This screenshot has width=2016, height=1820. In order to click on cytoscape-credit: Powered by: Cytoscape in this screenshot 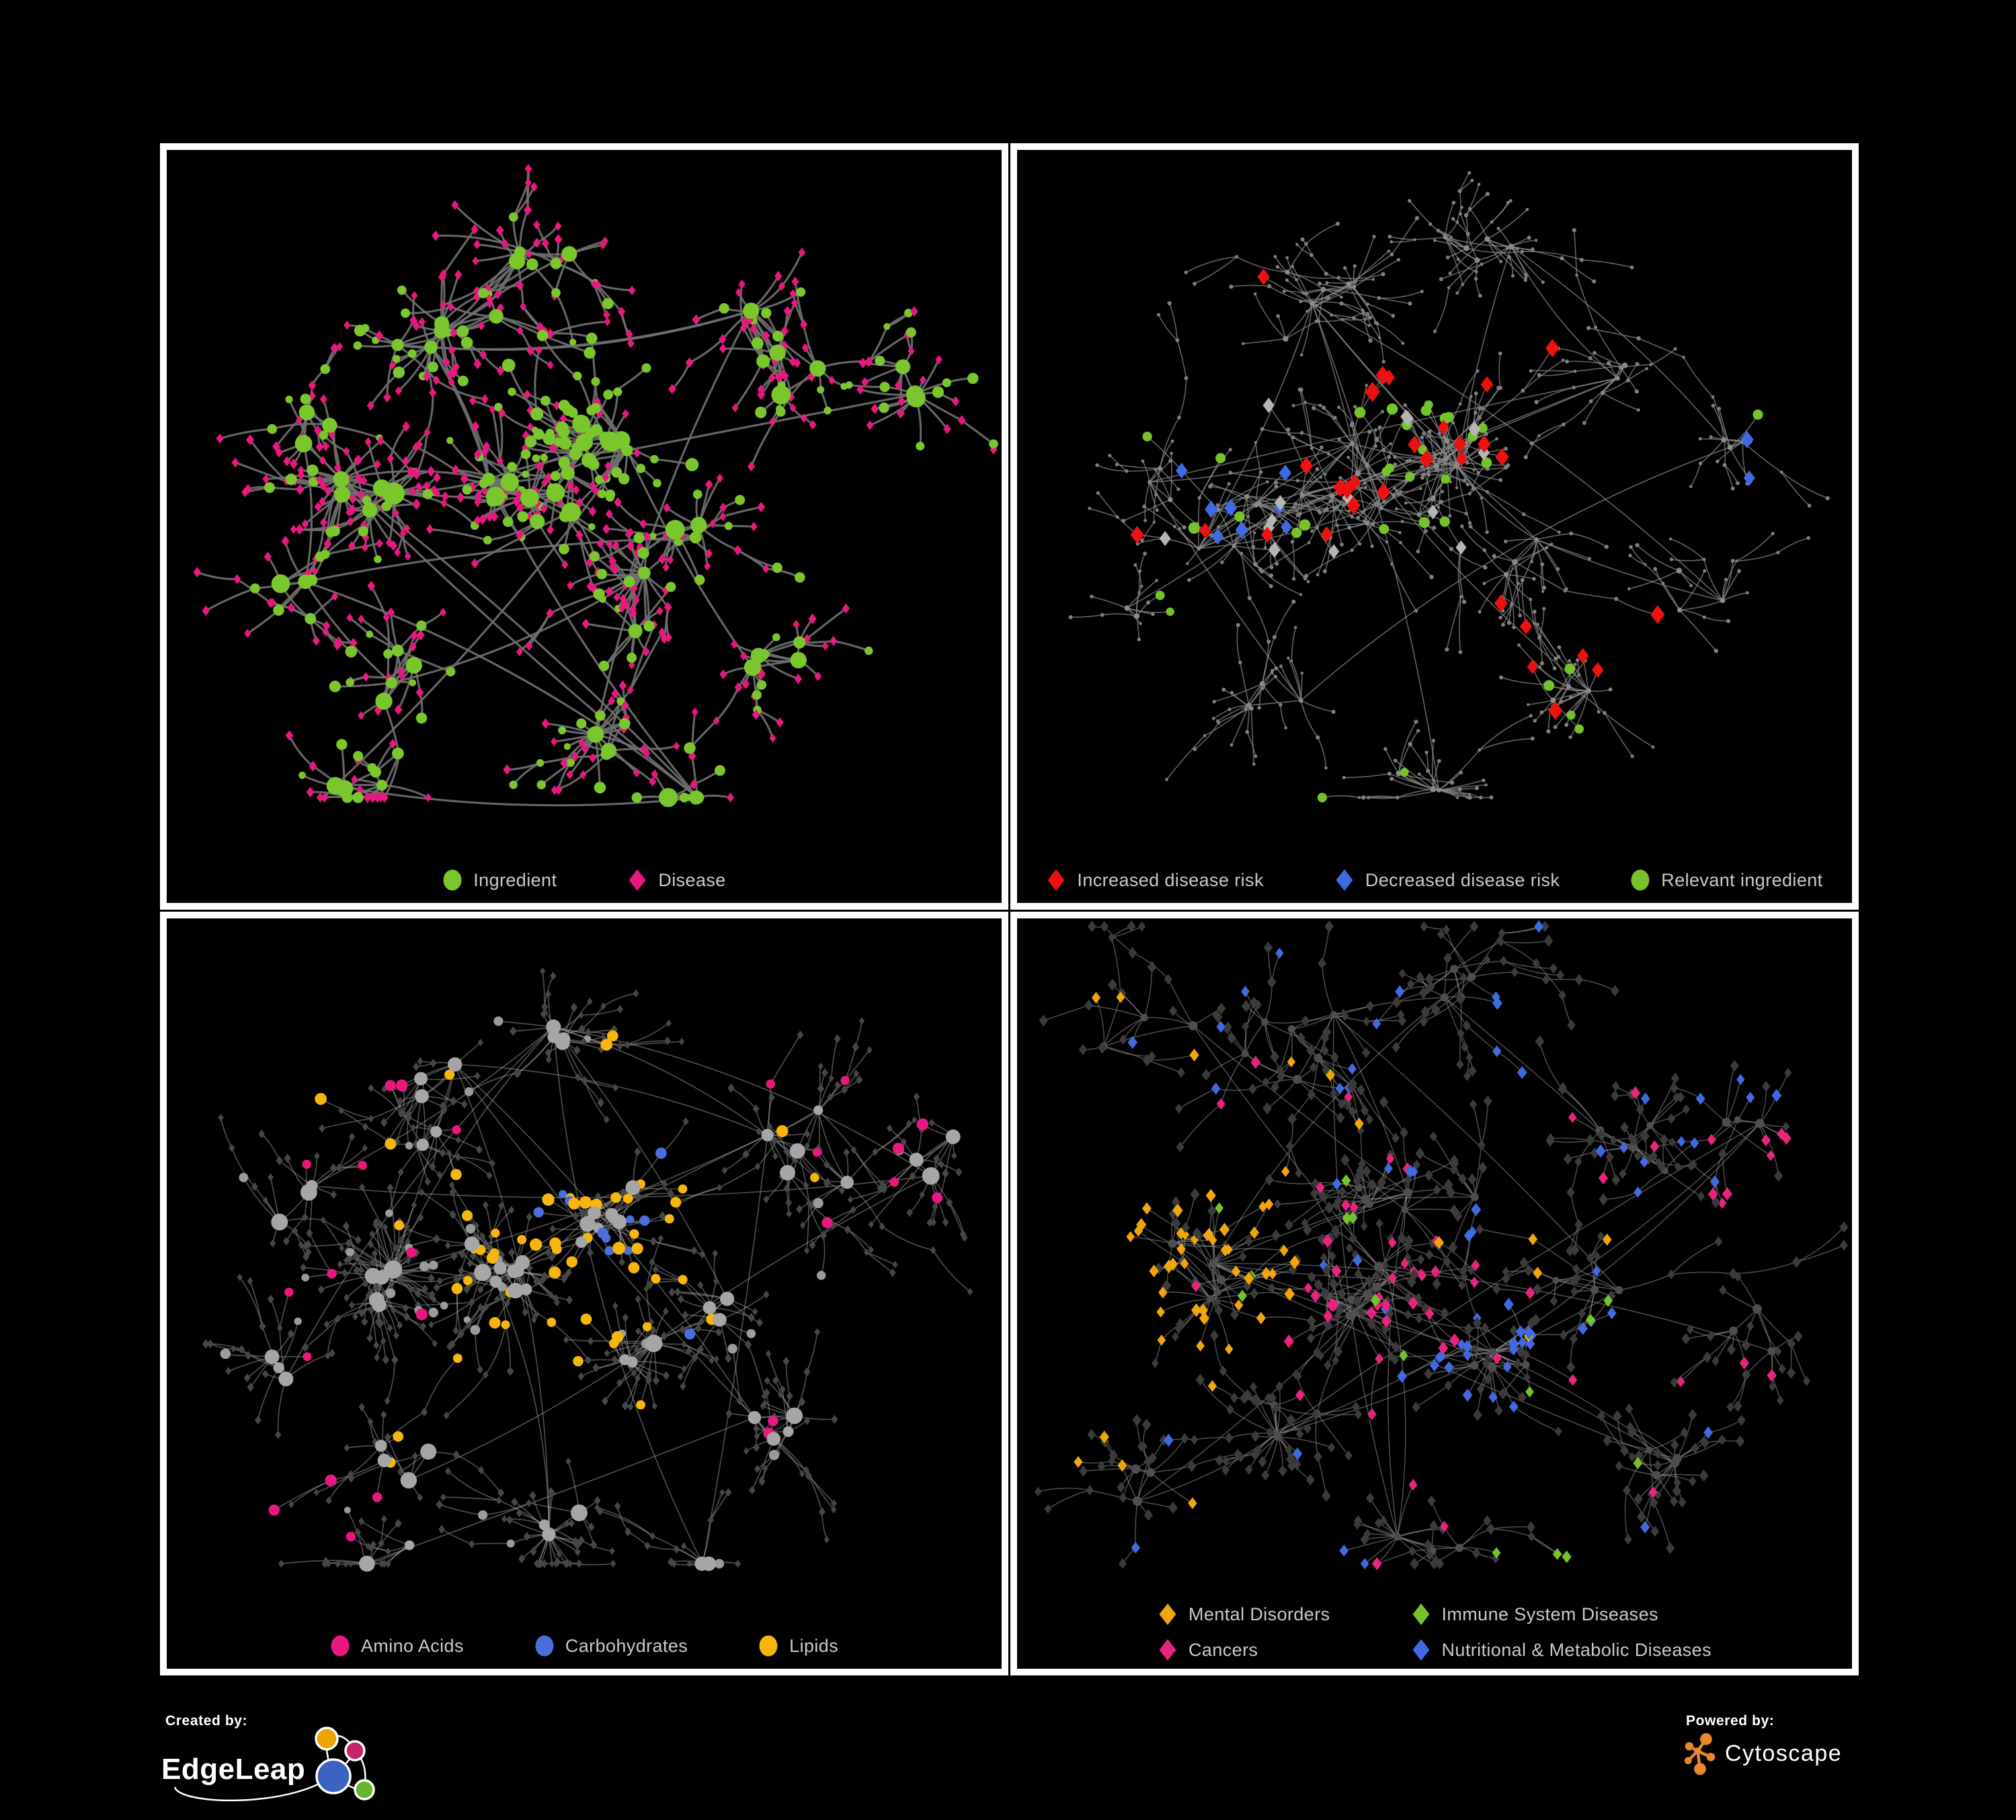, I will do `click(1762, 1744)`.